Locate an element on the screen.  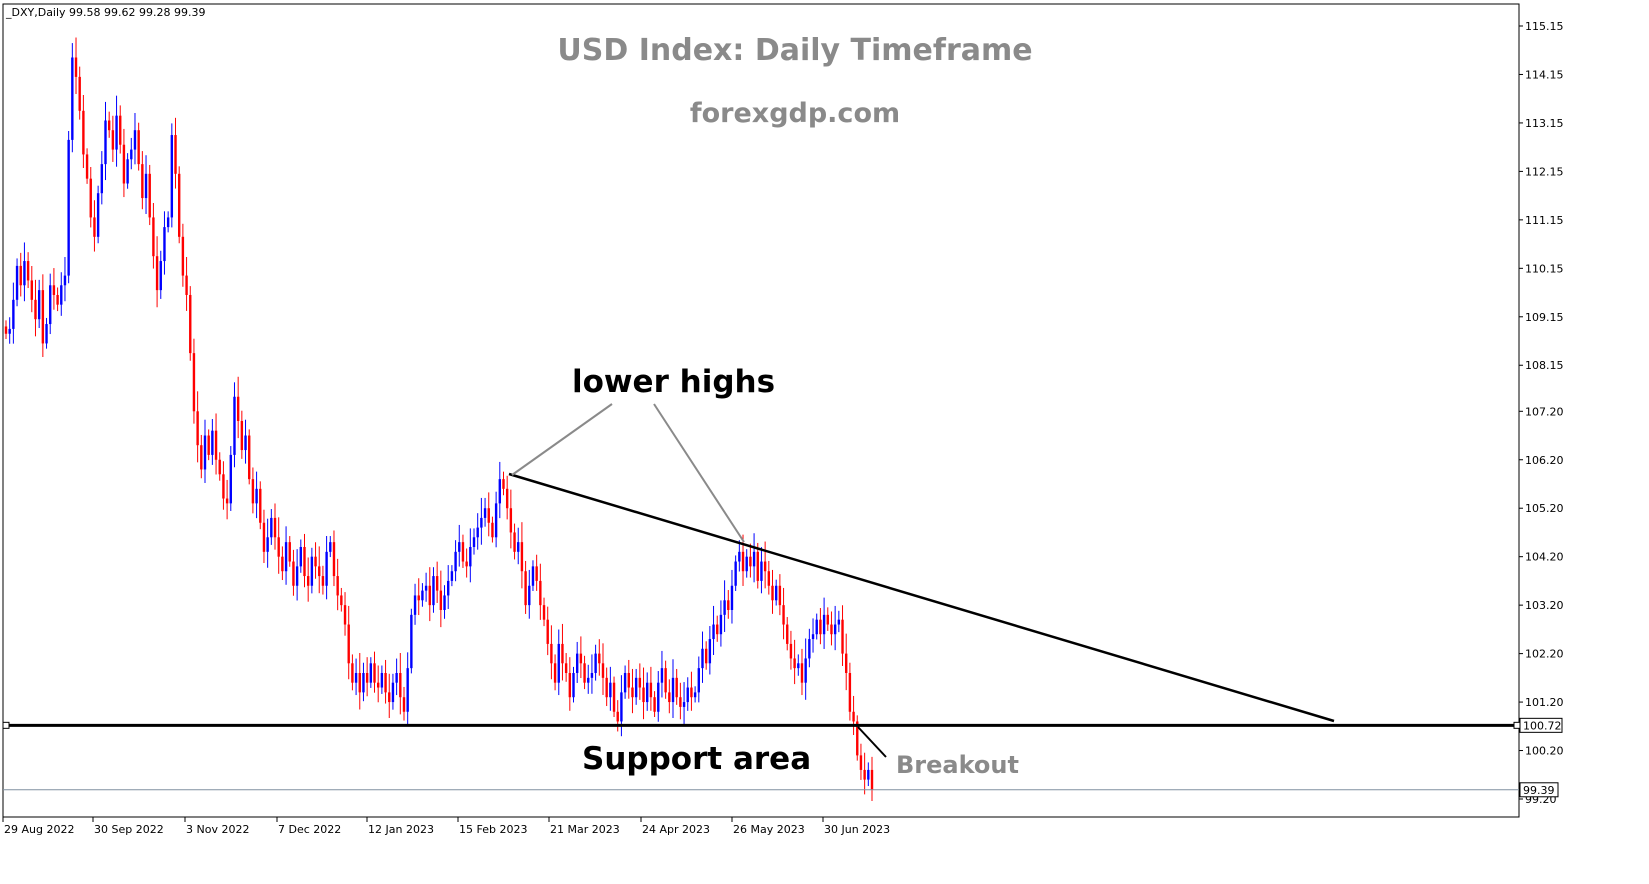
current-price-box: 99.39 is located at coordinates (1539, 790).